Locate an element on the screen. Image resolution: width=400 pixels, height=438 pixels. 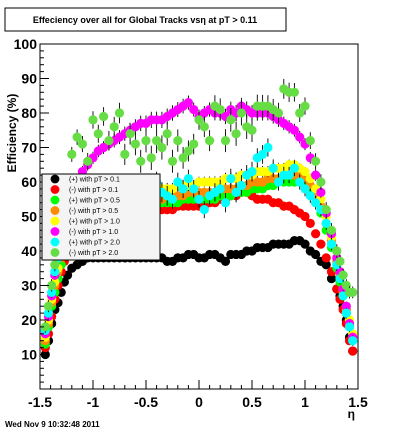
legend-box is located at coordinates (101, 217).